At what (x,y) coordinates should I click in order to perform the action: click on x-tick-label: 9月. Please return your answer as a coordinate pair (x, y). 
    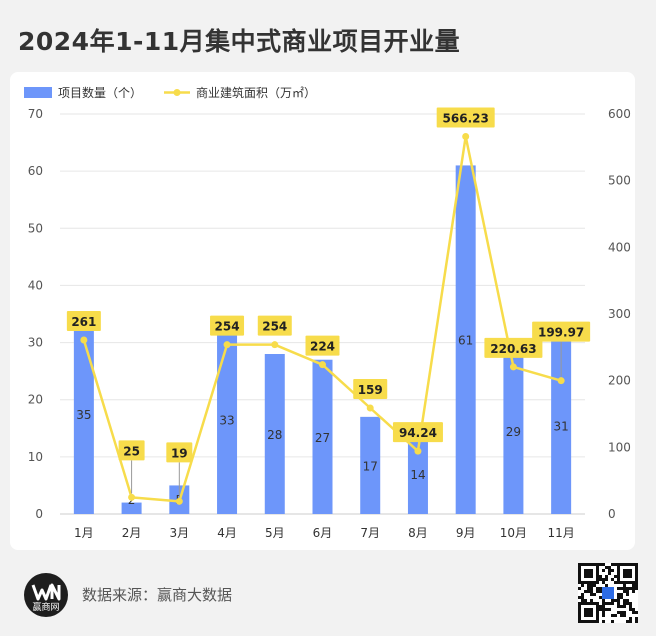
    Looking at the image, I should click on (466, 533).